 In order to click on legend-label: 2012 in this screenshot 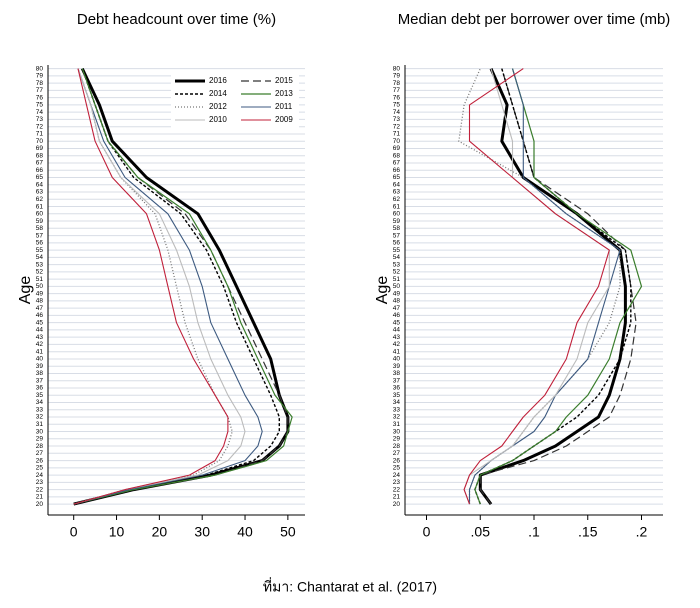, I will do `click(218, 106)`.